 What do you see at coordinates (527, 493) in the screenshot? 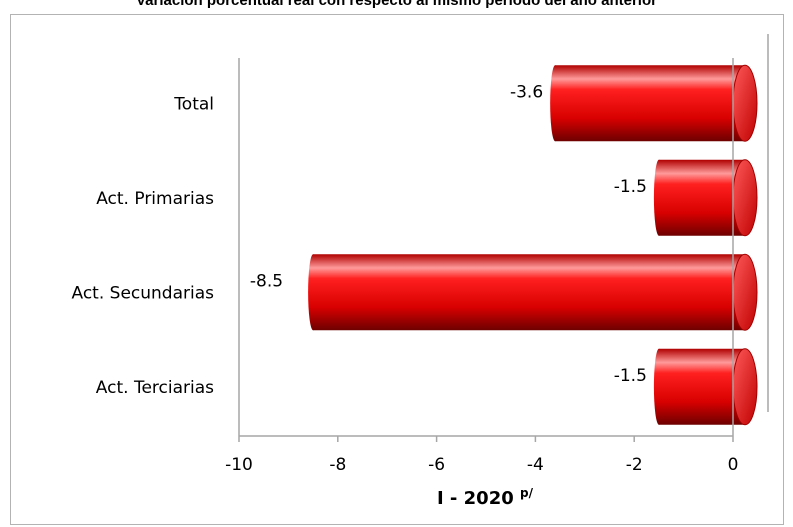
I see `x-axis-label-superscript: p/` at bounding box center [527, 493].